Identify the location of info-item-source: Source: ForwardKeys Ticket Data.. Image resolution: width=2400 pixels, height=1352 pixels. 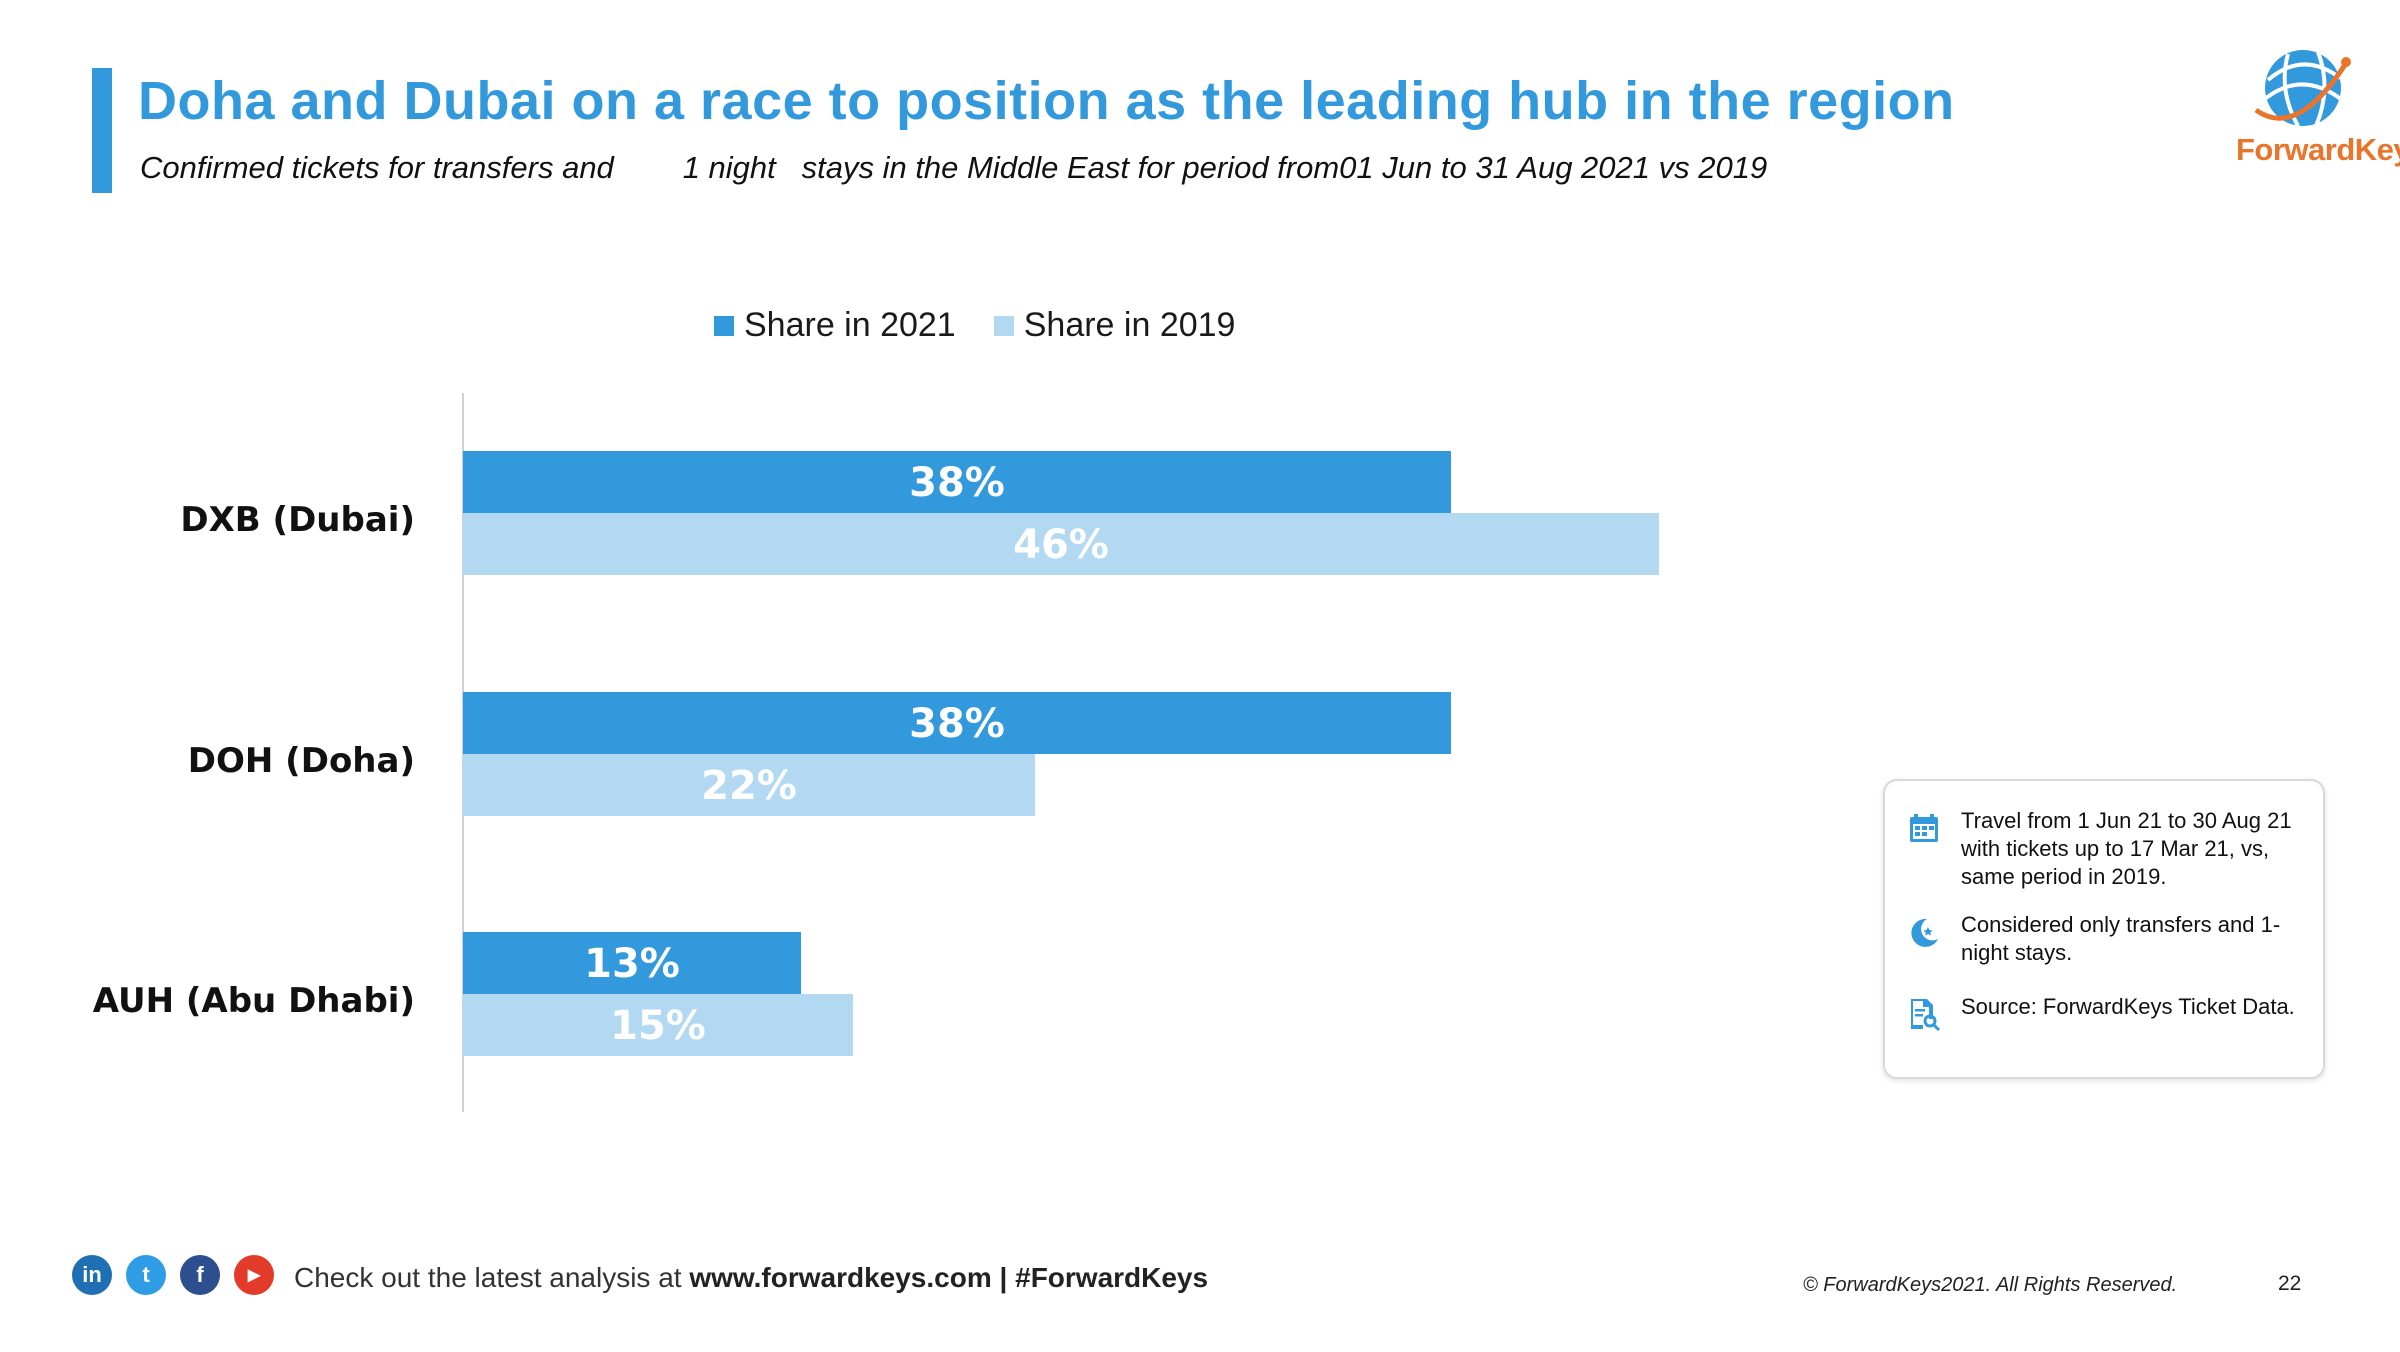
(2104, 1012).